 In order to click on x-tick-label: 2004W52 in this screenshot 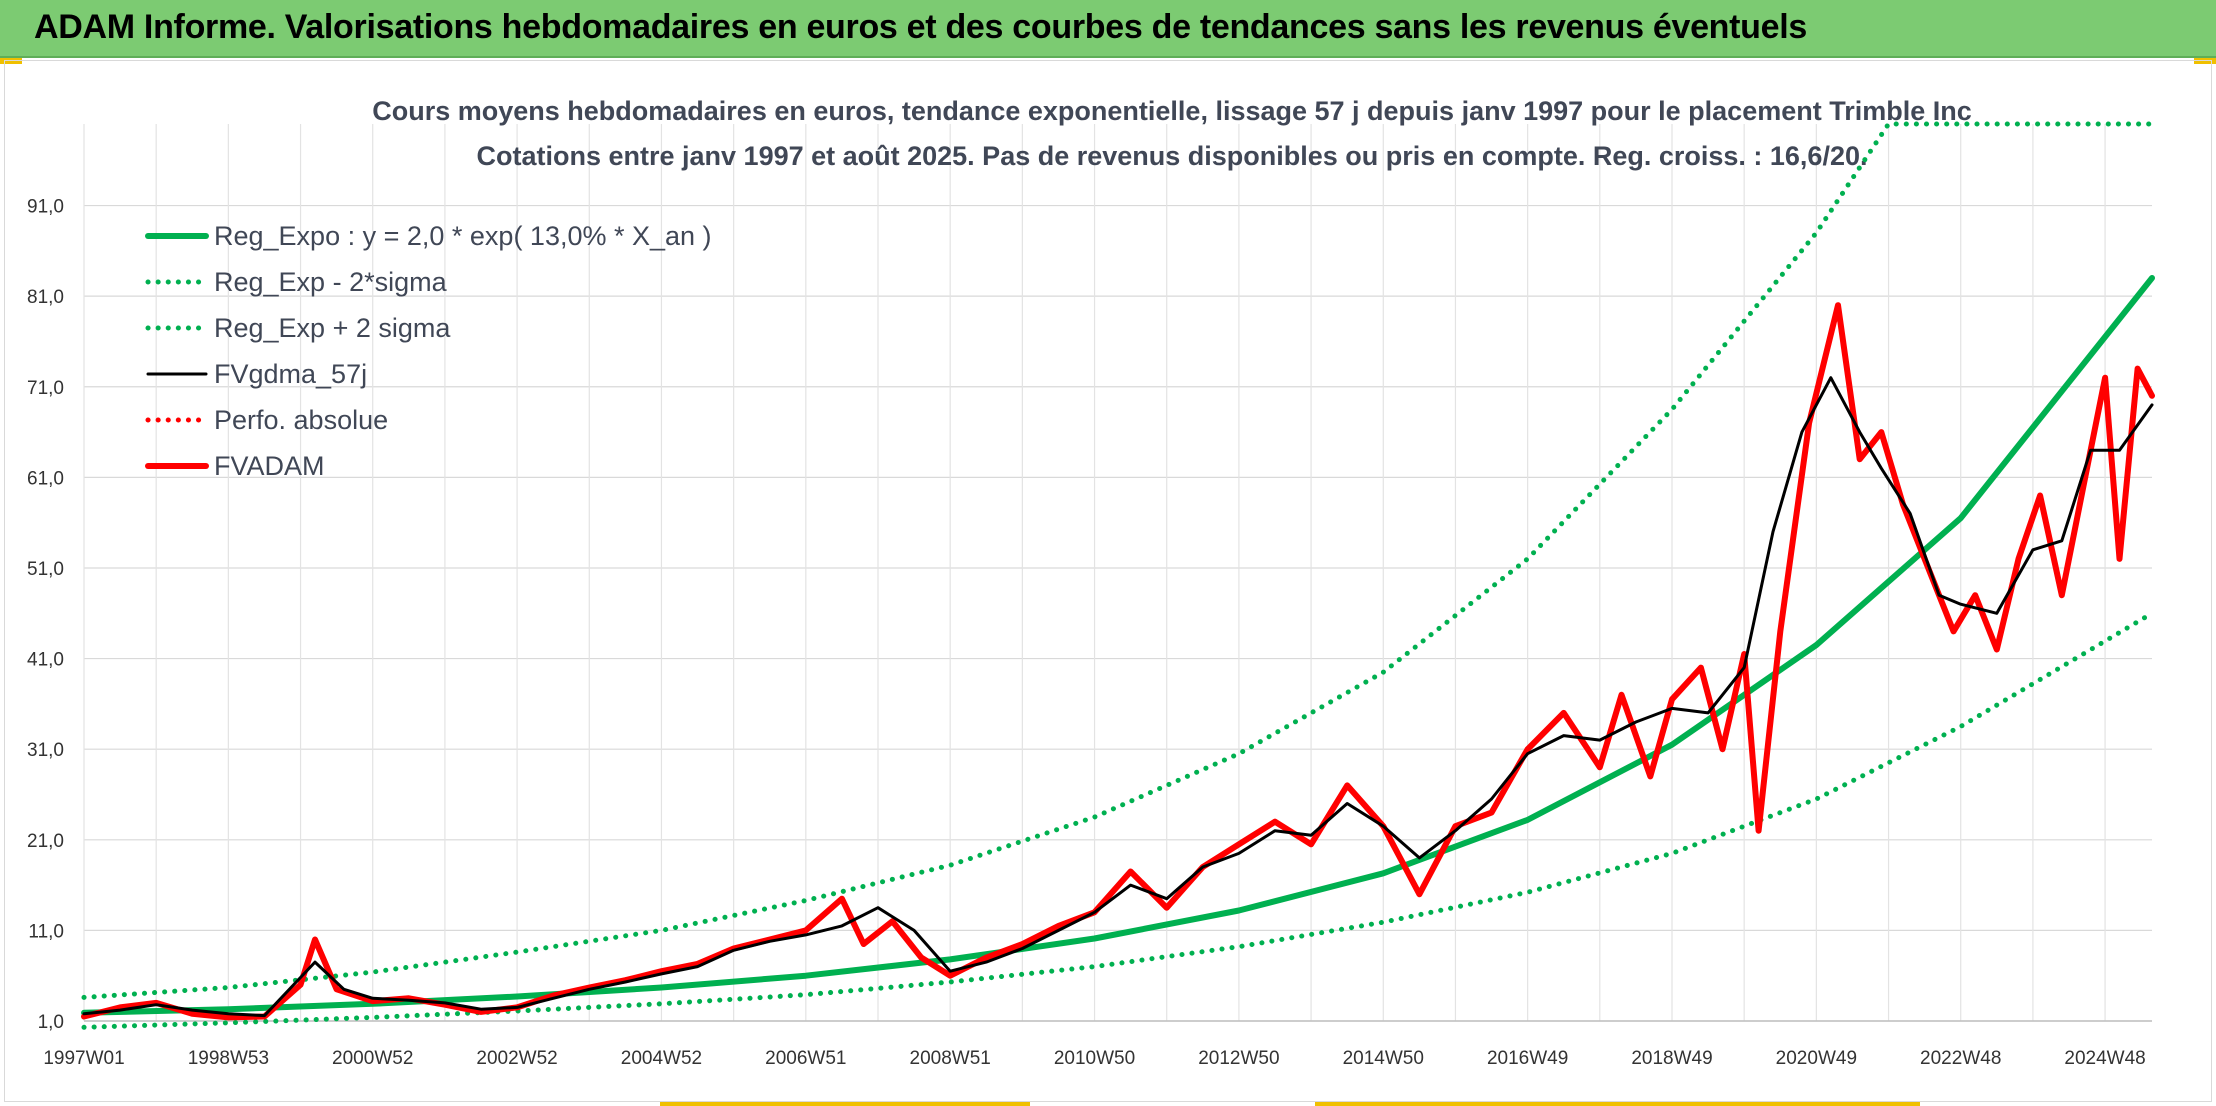, I will do `click(661, 1058)`.